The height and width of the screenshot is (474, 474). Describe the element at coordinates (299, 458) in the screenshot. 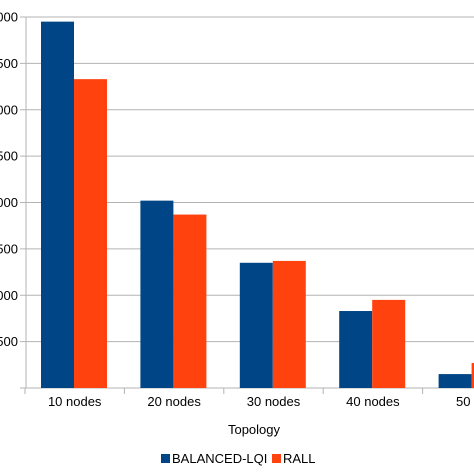

I see `legend-label-rall: RALL` at that location.